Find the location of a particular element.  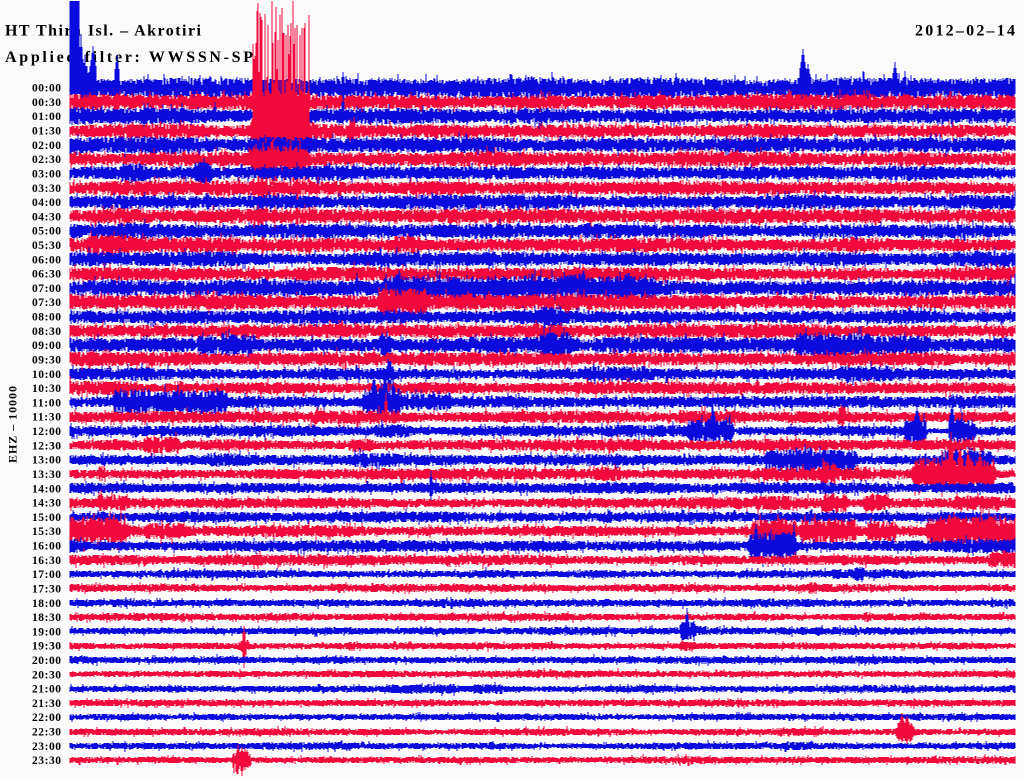

svg-text: HT Thira Isl. – Akrotiri is located at coordinates (103, 31).